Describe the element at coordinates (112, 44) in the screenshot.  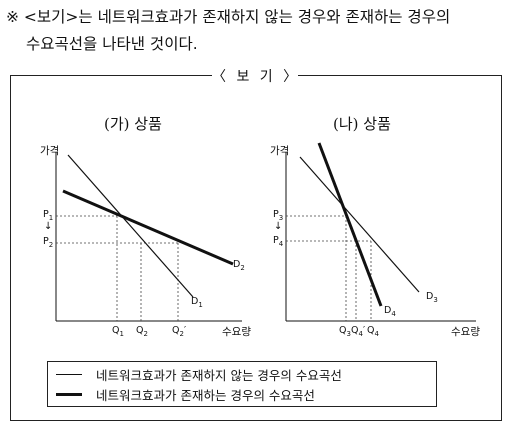
I see `intro-line-2: 수요곡선을 나타낸 것이다.` at that location.